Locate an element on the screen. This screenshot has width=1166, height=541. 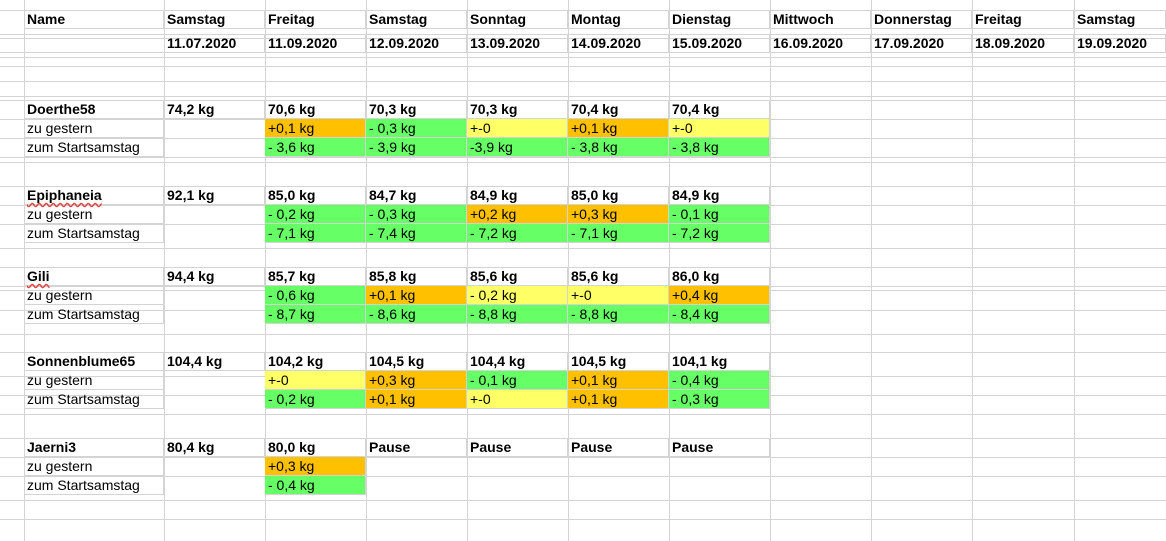
daily-change-cell: +0,2 kg is located at coordinates (517, 214).